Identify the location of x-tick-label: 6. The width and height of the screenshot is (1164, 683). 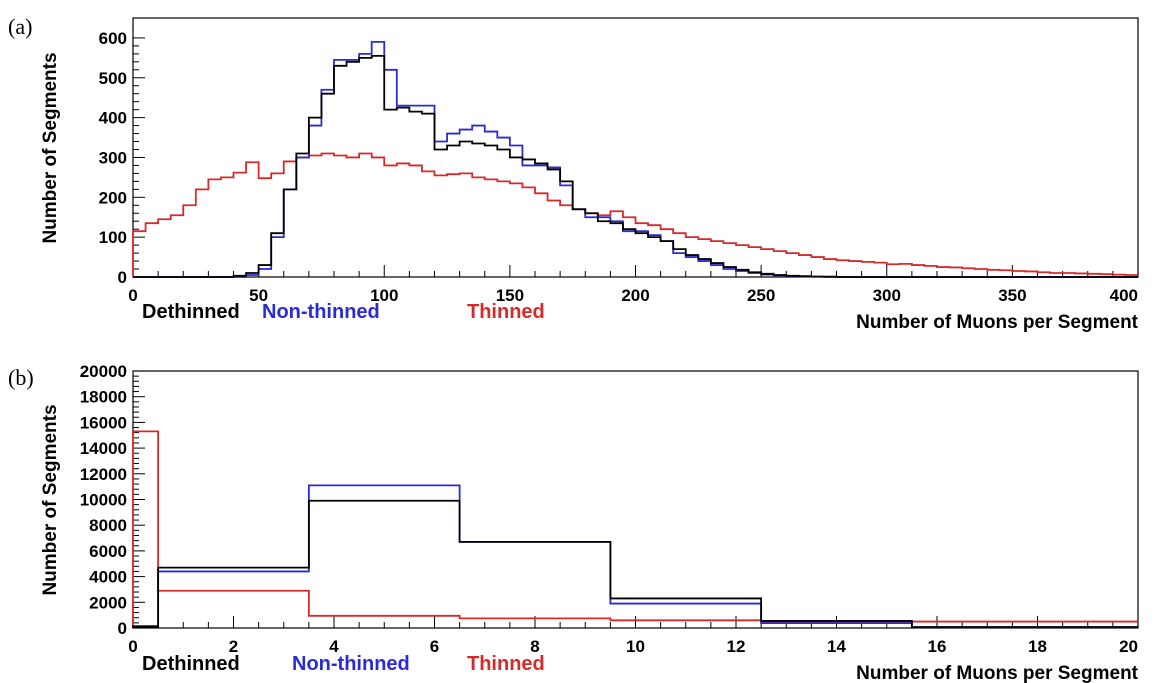
(434, 646).